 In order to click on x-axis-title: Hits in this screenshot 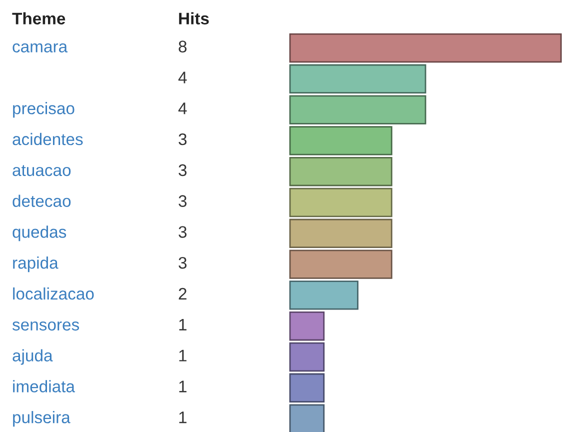, I will do `click(194, 18)`.